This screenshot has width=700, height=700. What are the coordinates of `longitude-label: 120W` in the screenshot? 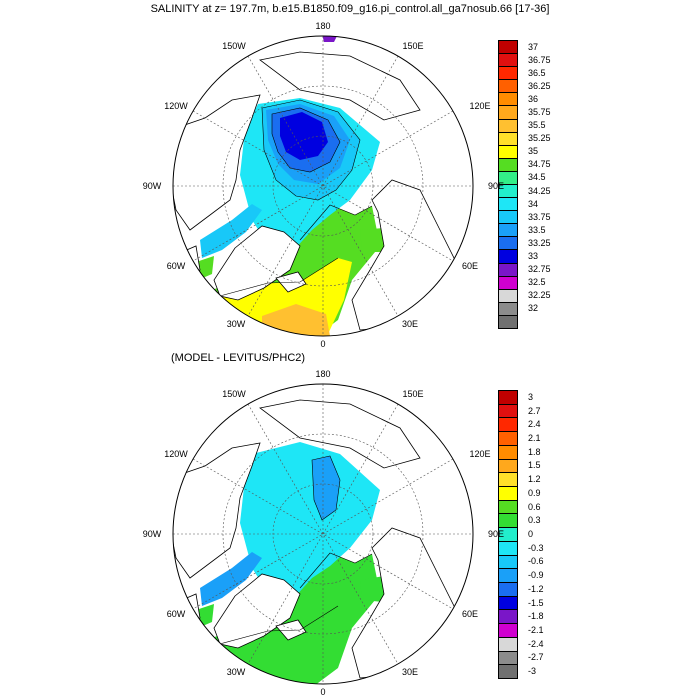 It's located at (176, 454).